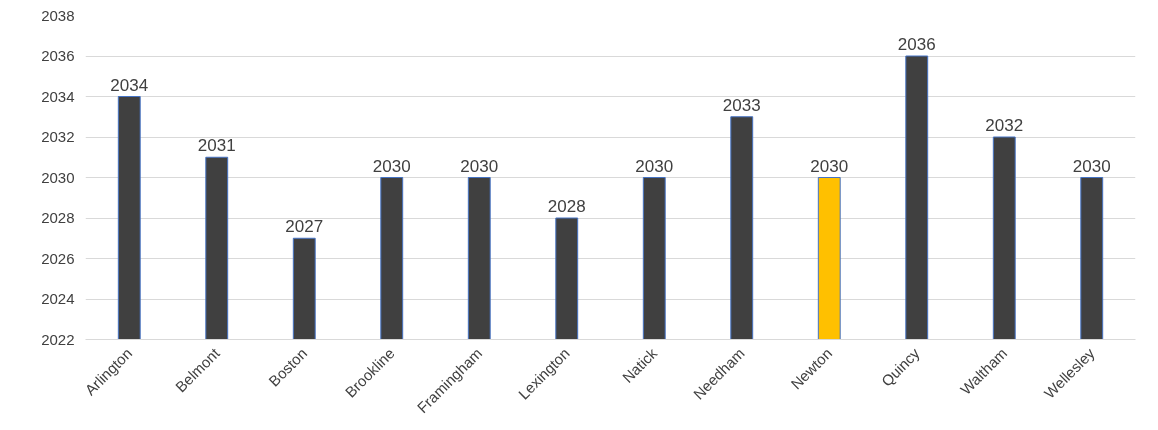 The image size is (1158, 430). Describe the element at coordinates (58, 339) in the screenshot. I see `y-tick-label: 2022` at that location.